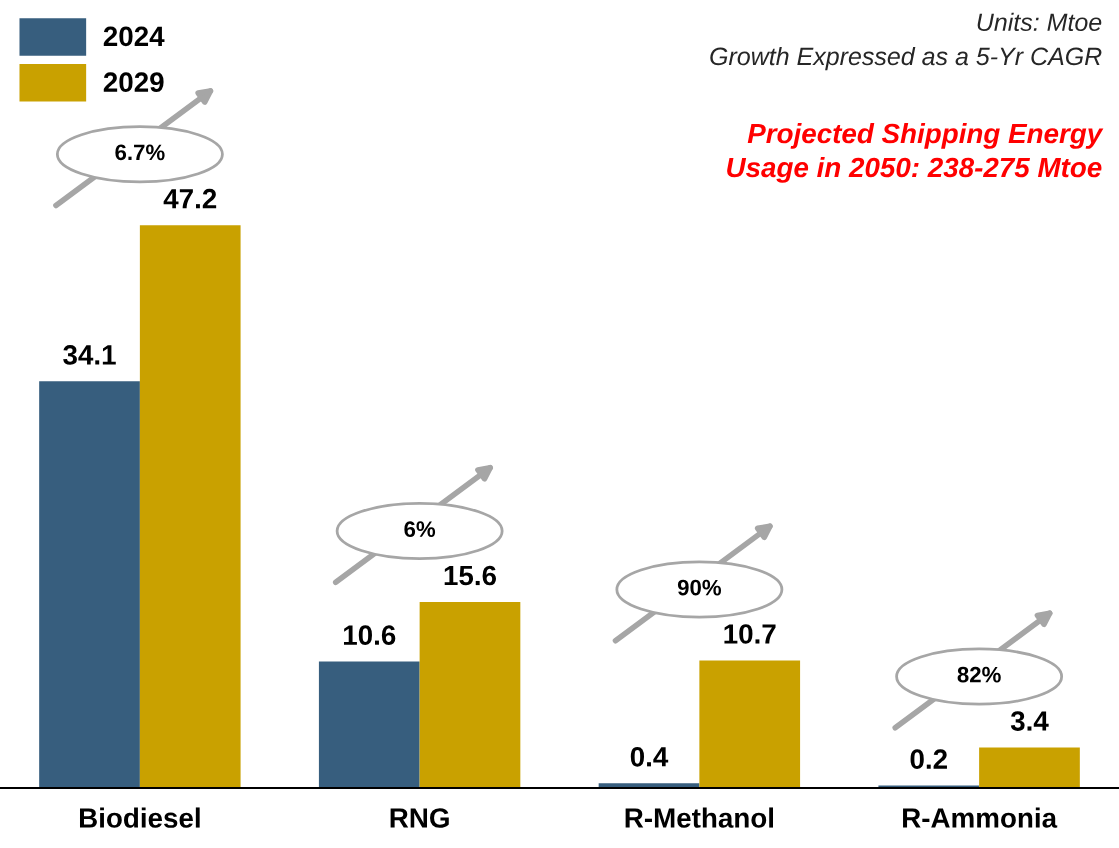 This screenshot has height=848, width=1119. What do you see at coordinates (133, 82) in the screenshot?
I see `legend-label: 2029` at bounding box center [133, 82].